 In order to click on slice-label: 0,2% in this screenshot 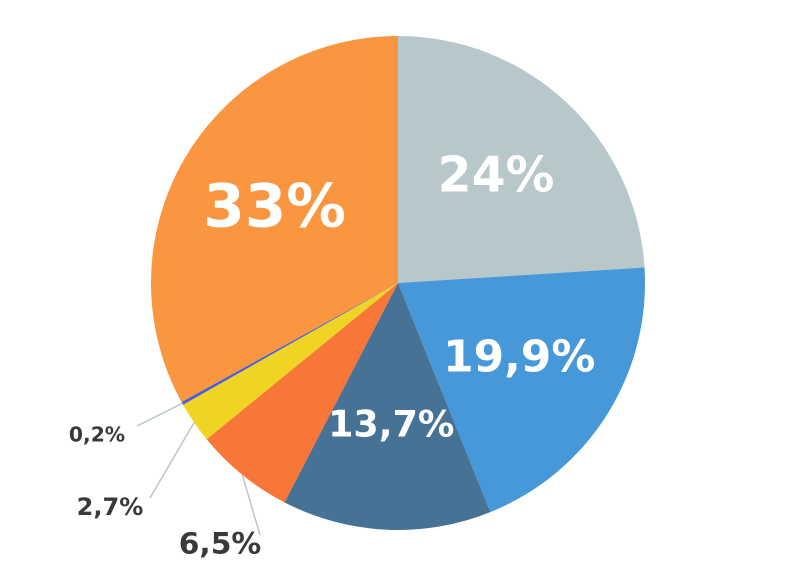, I will do `click(97, 435)`.